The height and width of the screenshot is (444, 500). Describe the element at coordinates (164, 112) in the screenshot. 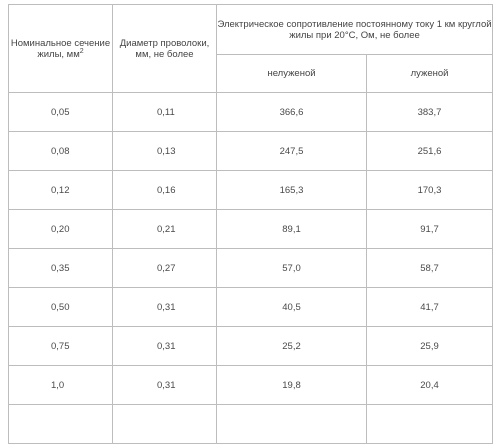

I see `cell-wire-diameter: 0,11` at that location.